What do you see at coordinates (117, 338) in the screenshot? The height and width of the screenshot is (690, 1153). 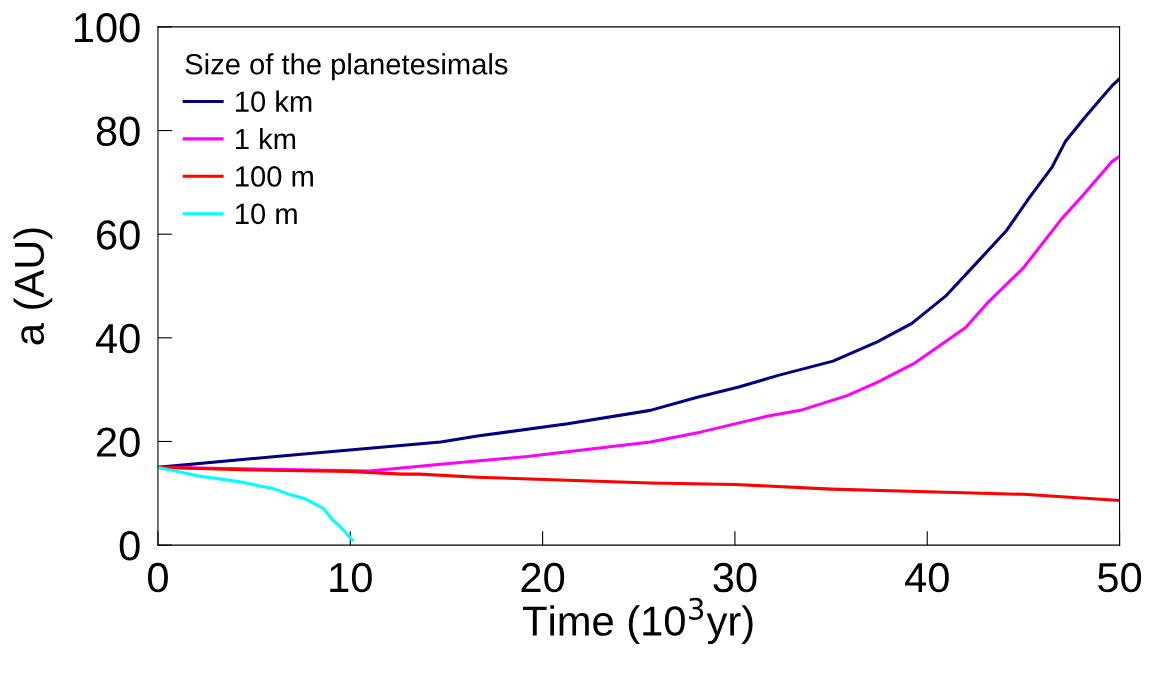 I see `y-tick-label: 40` at bounding box center [117, 338].